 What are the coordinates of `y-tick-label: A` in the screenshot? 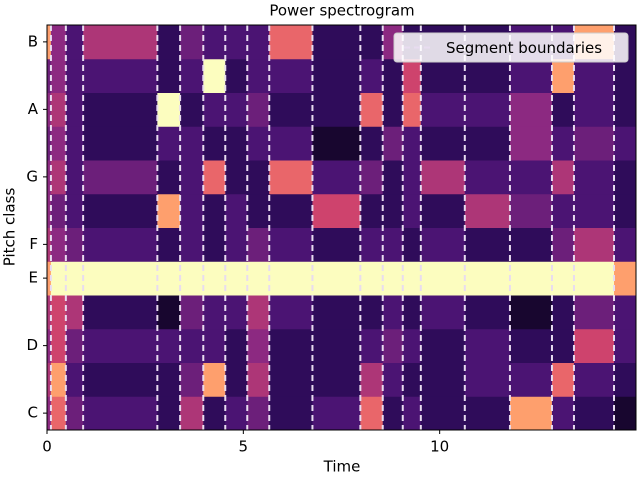 It's located at (33, 109).